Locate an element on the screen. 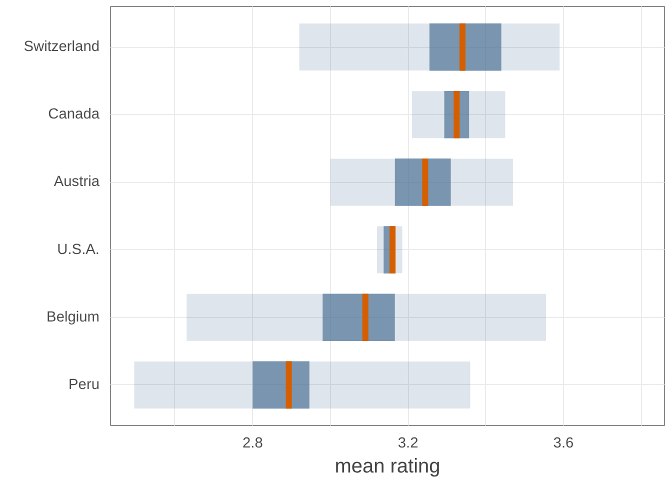 Image resolution: width=672 pixels, height=480 pixels. y-tick-label: Austria is located at coordinates (77, 182).